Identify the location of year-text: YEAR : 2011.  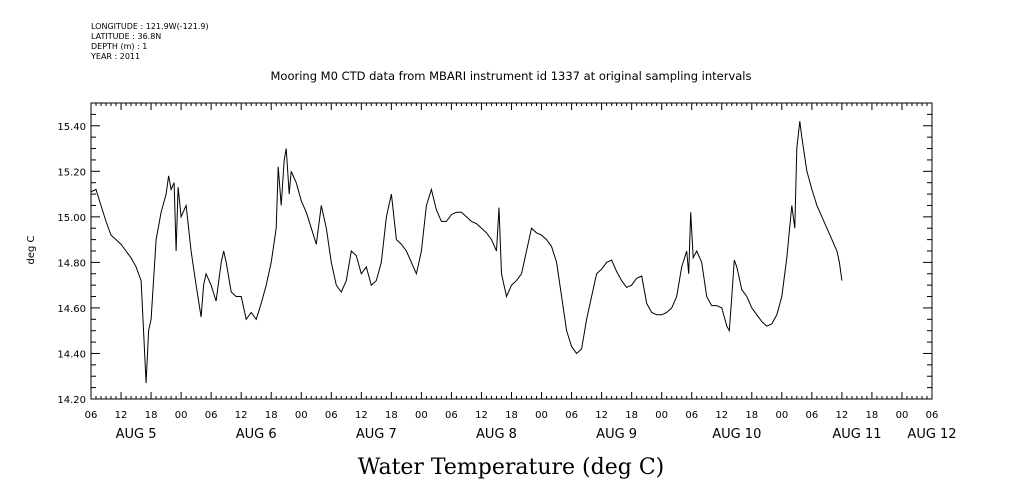
(116, 56).